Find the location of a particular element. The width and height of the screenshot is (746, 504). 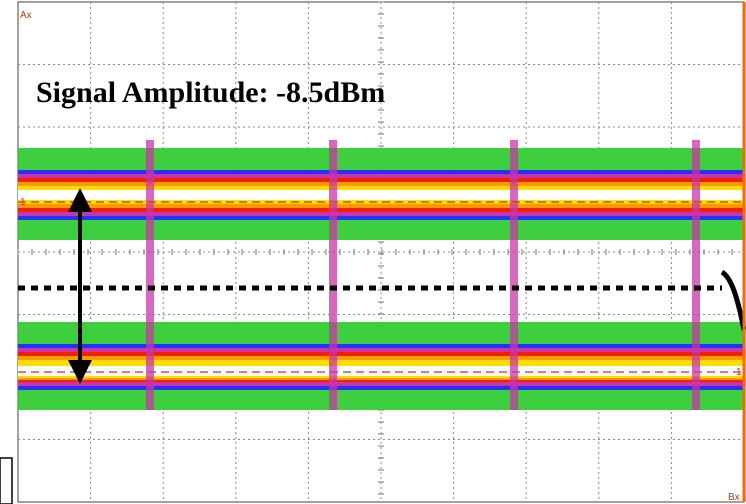

corner-box is located at coordinates (6, 480).